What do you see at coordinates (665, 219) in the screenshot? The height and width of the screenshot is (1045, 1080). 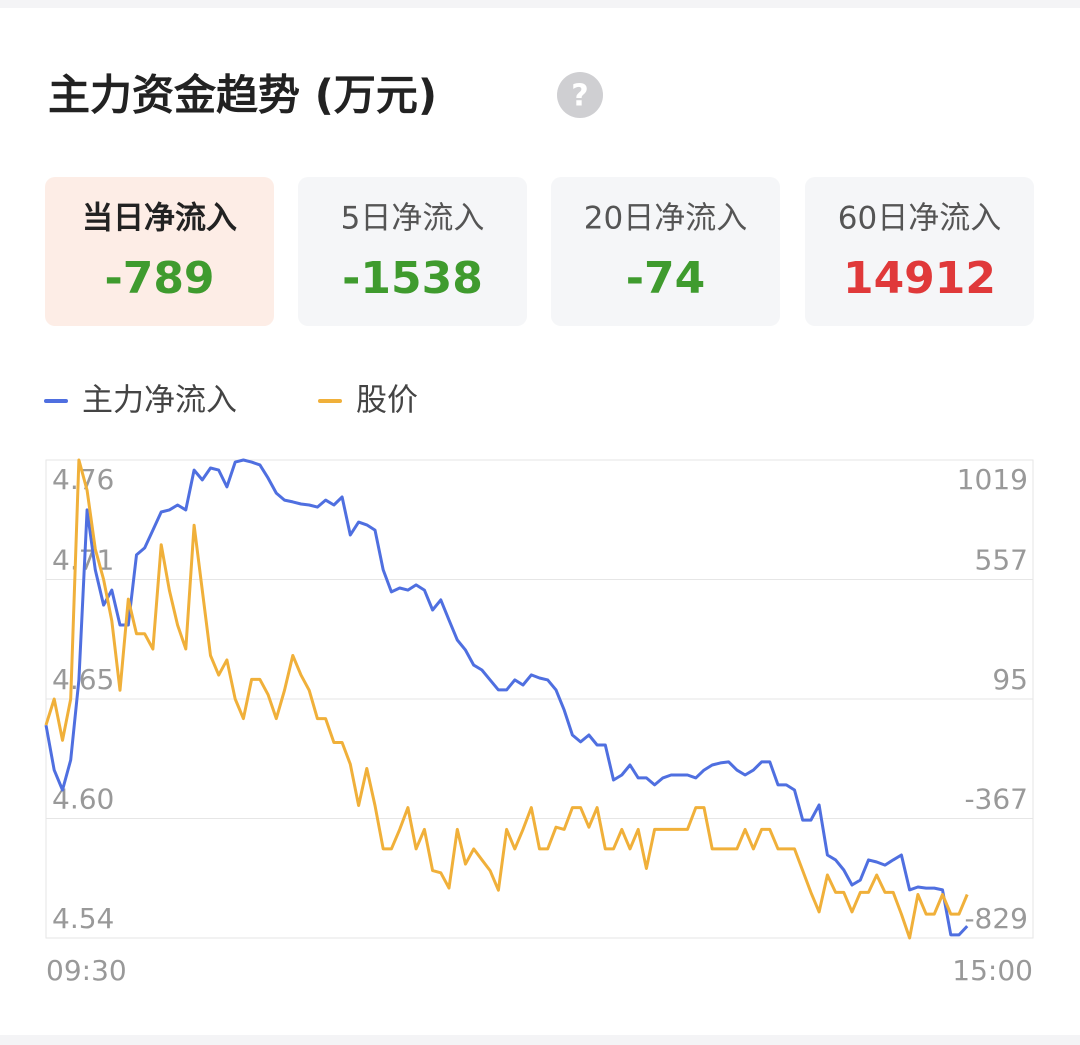 I see `card-label: 20日净流入` at bounding box center [665, 219].